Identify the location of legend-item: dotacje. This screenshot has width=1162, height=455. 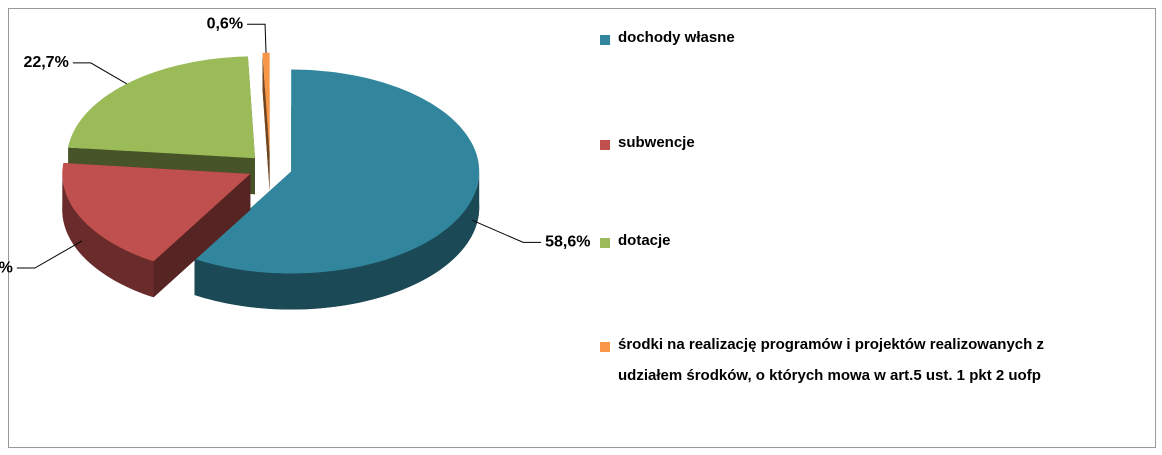
(854, 244).